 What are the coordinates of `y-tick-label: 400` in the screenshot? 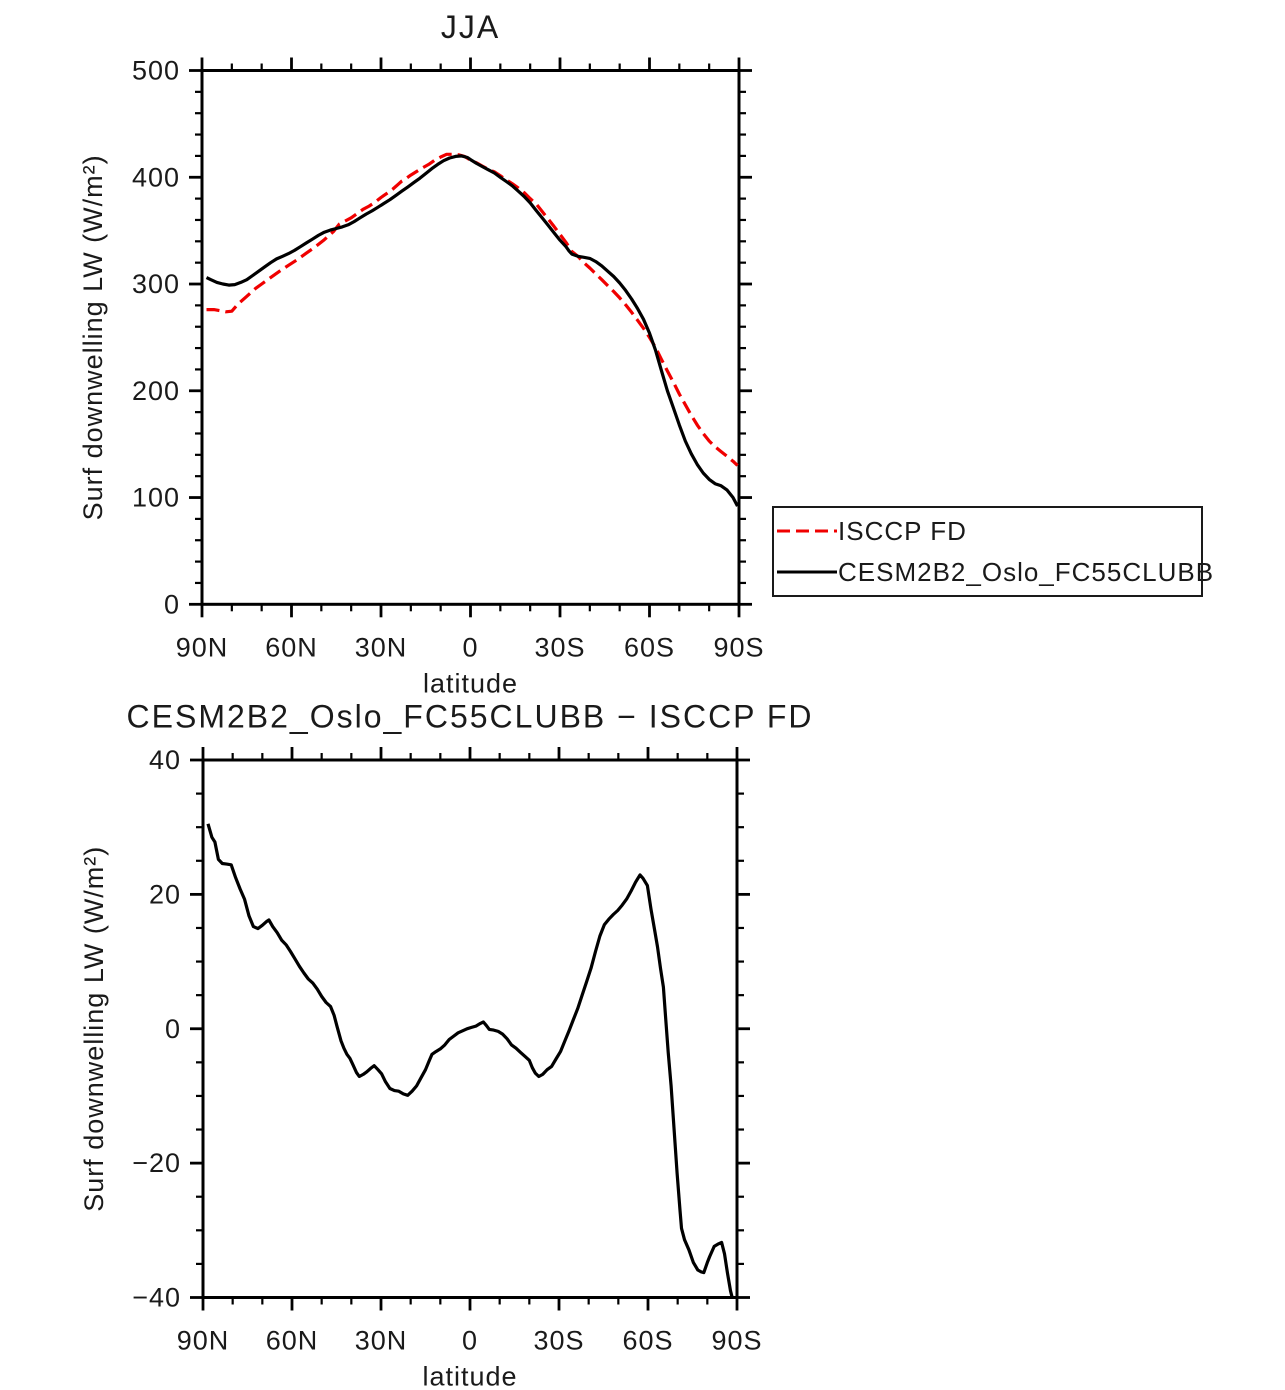 It's located at (156, 177).